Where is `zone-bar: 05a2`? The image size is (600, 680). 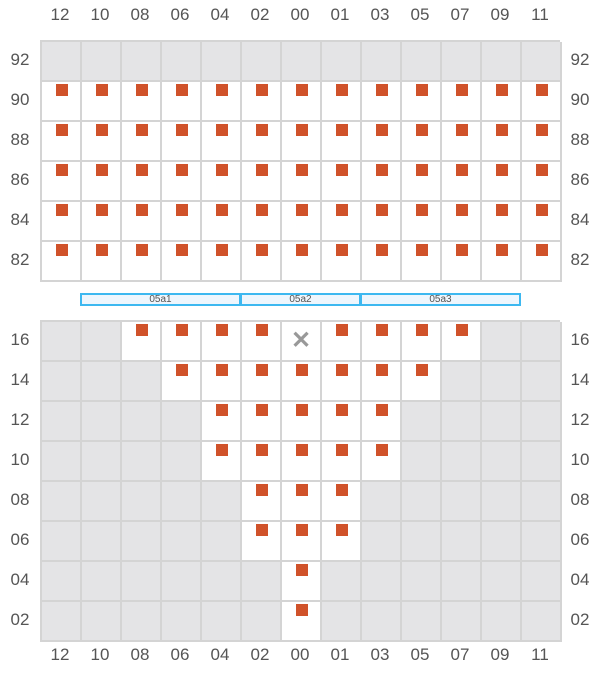 zone-bar: 05a2 is located at coordinates (300, 299).